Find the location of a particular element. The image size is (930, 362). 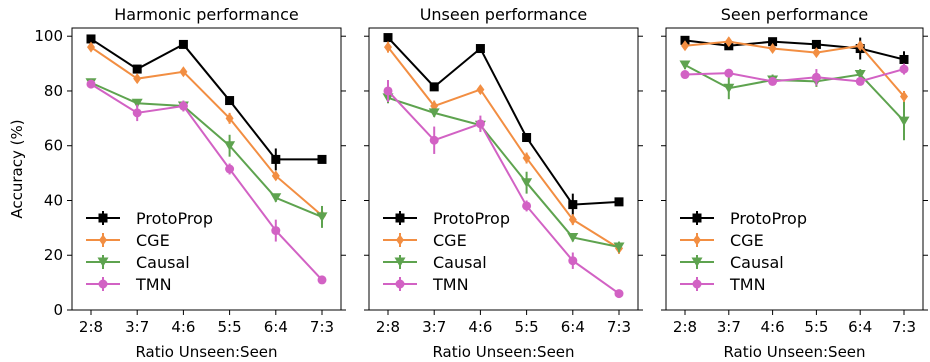

y-tick-label: 20 is located at coordinates (53, 255).